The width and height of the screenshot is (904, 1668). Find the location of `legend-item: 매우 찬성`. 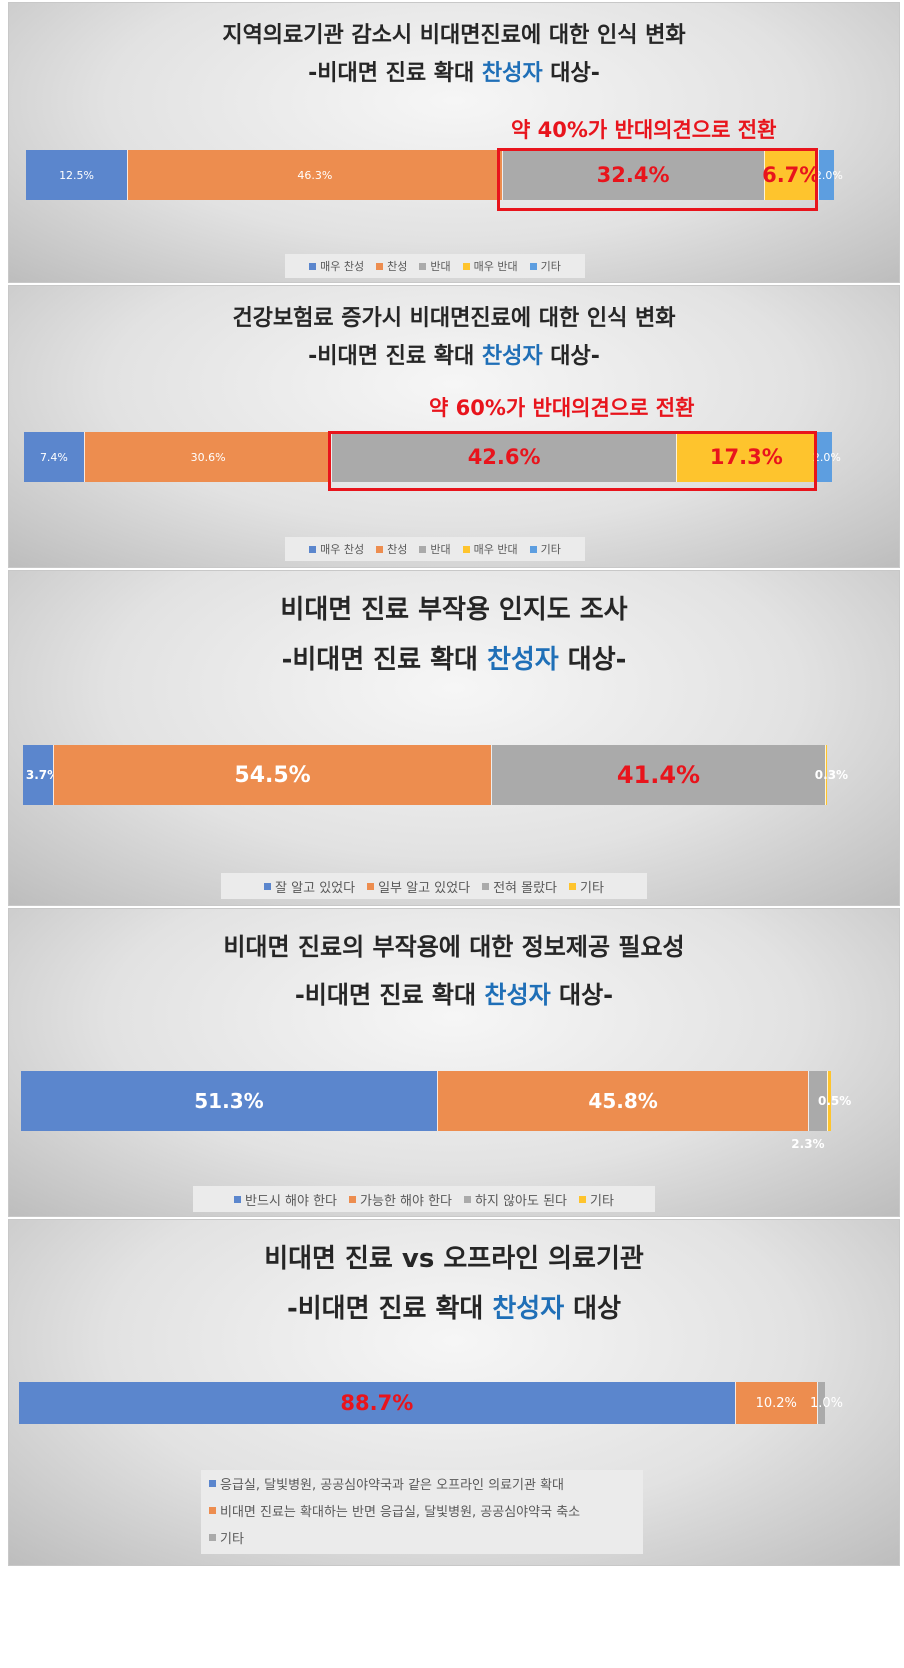

legend-item: 매우 찬성 is located at coordinates (336, 549).